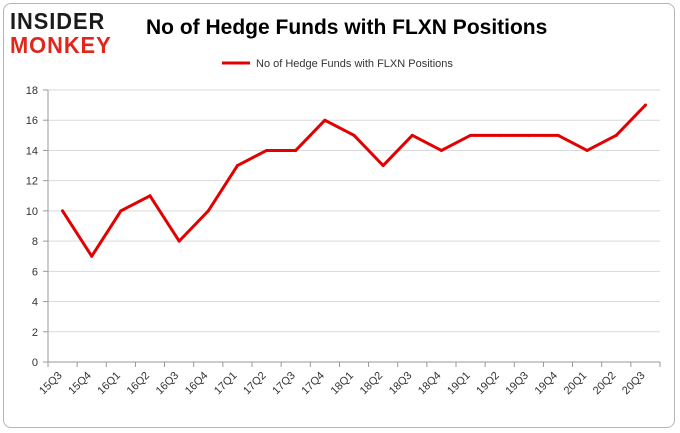 This screenshot has height=433, width=680. Describe the element at coordinates (35, 242) in the screenshot. I see `y-tick-label: 8` at that location.